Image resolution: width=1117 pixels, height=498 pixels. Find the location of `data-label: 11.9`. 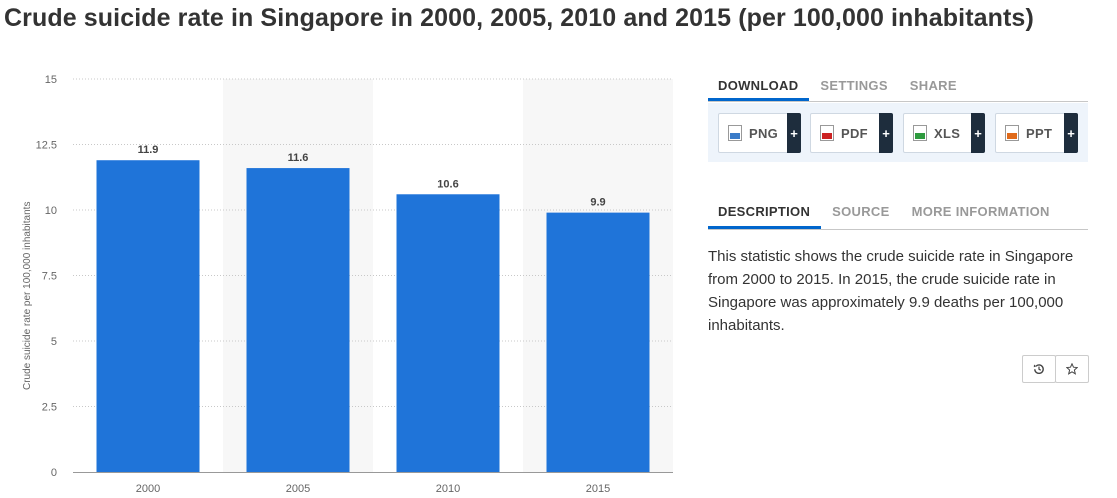

data-label: 11.9 is located at coordinates (148, 150).